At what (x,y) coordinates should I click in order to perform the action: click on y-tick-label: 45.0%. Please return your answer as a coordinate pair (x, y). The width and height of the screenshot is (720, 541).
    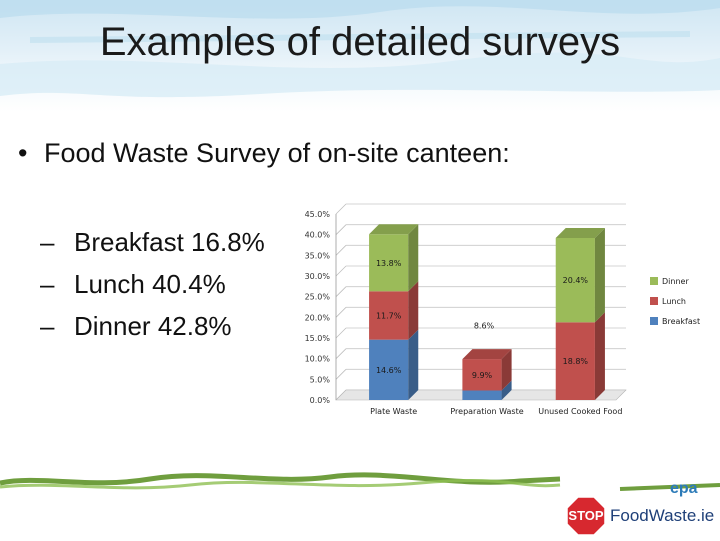
    Looking at the image, I should click on (318, 214).